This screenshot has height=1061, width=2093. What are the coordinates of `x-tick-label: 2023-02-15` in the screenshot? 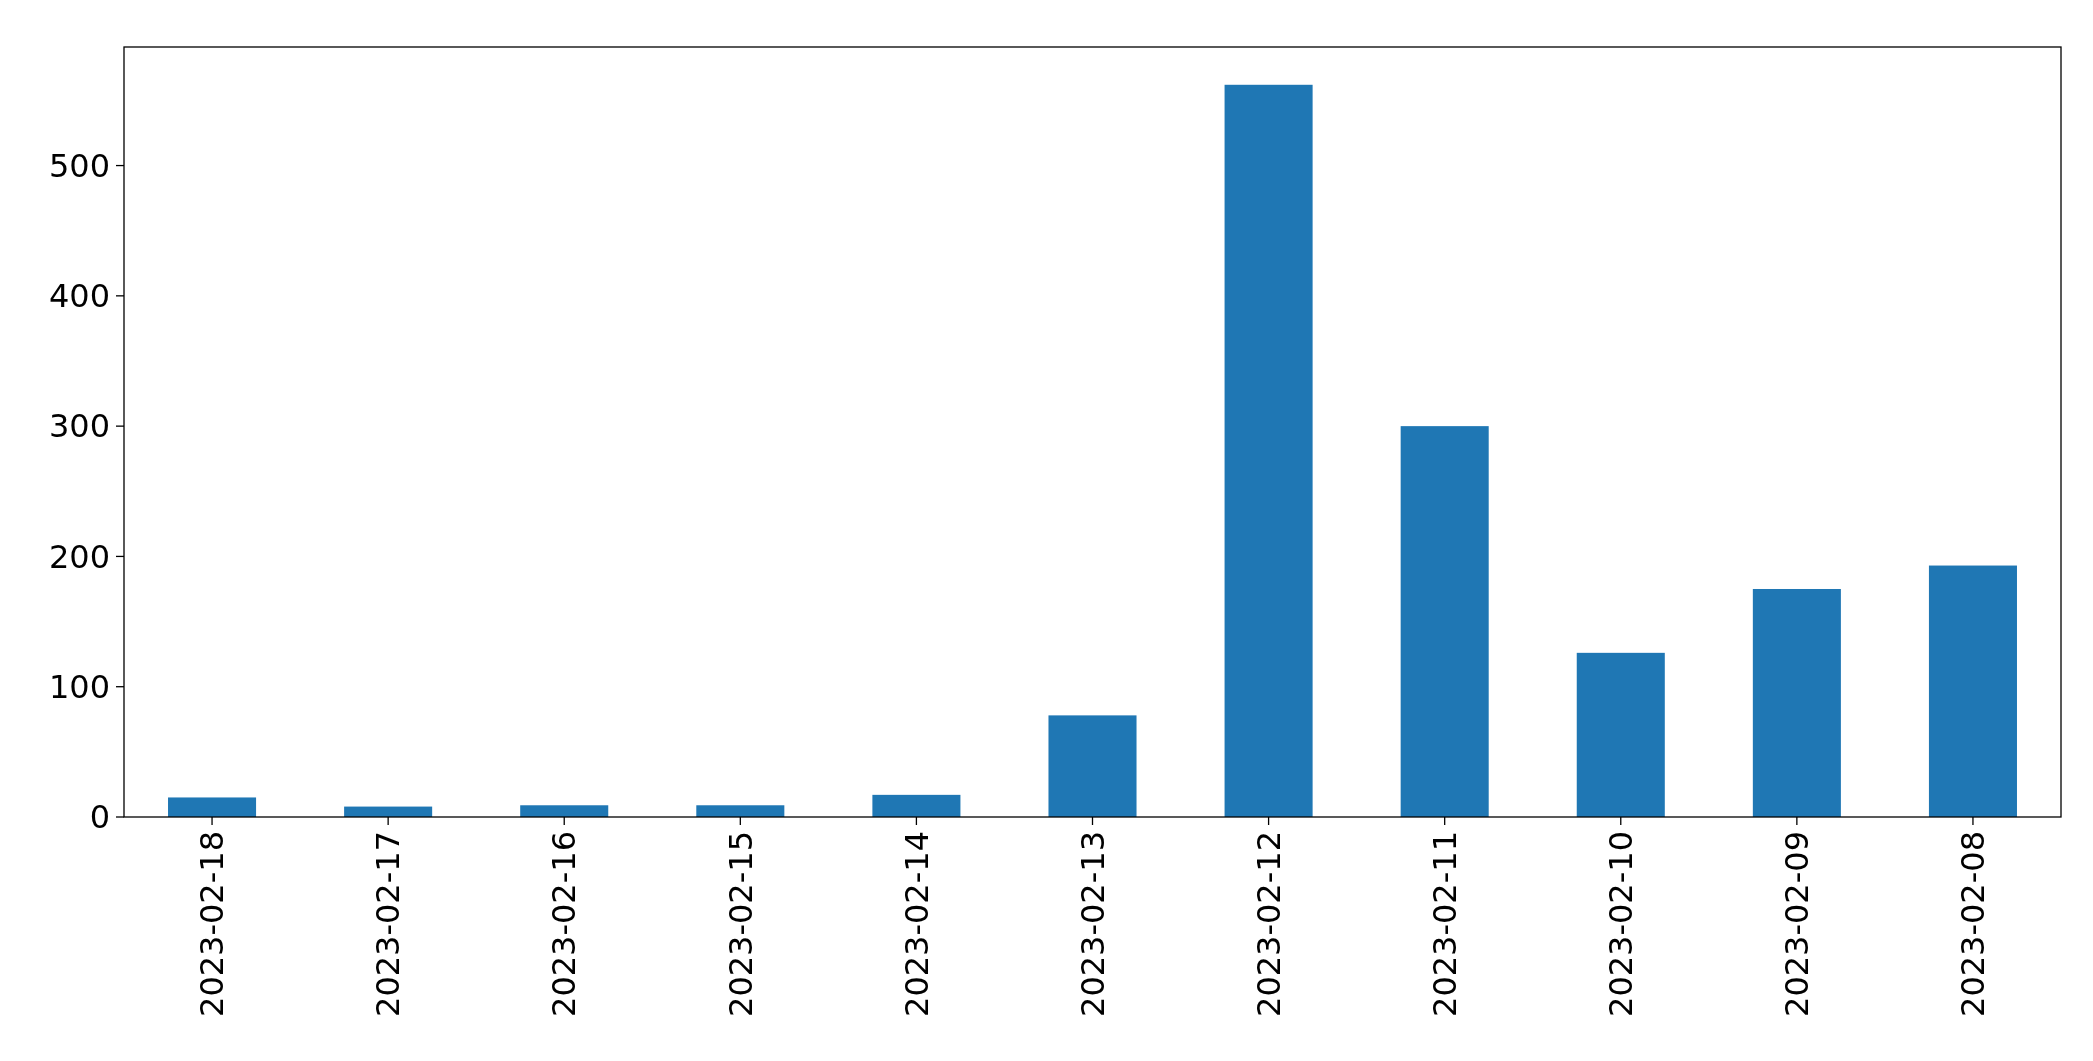 It's located at (740, 924).